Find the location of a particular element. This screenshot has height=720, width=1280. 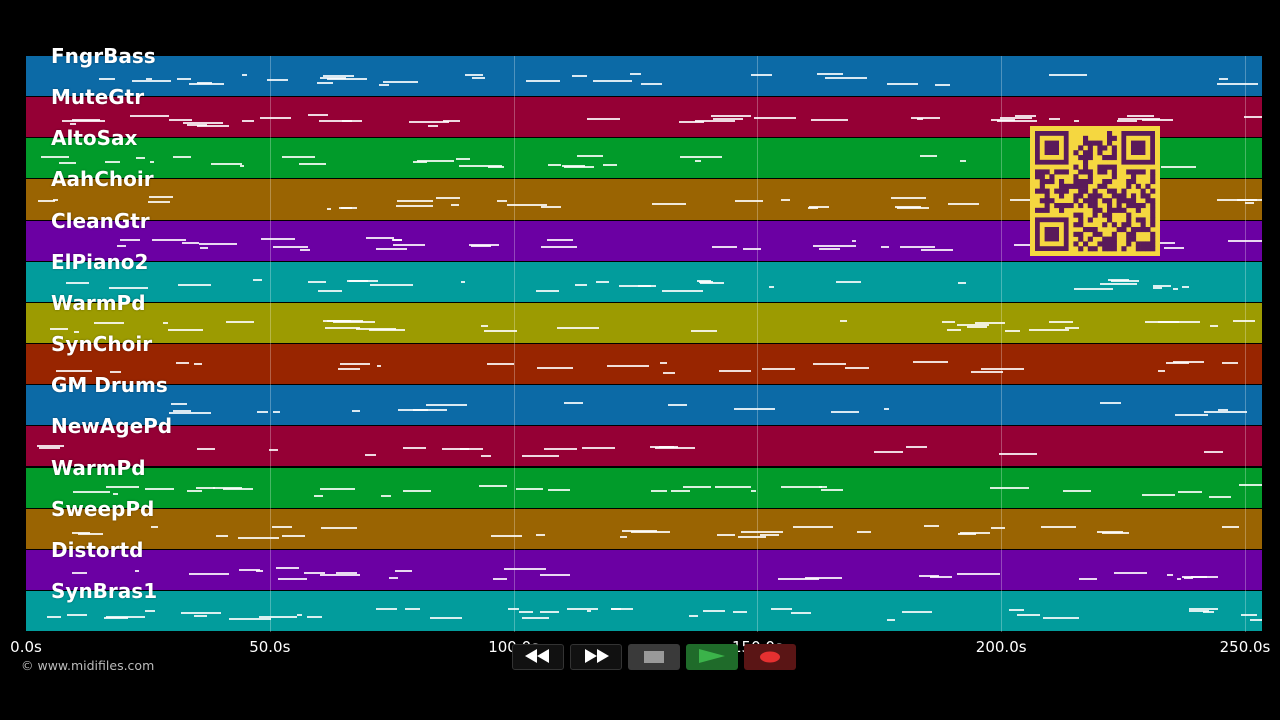

stop-icon is located at coordinates (654, 657).